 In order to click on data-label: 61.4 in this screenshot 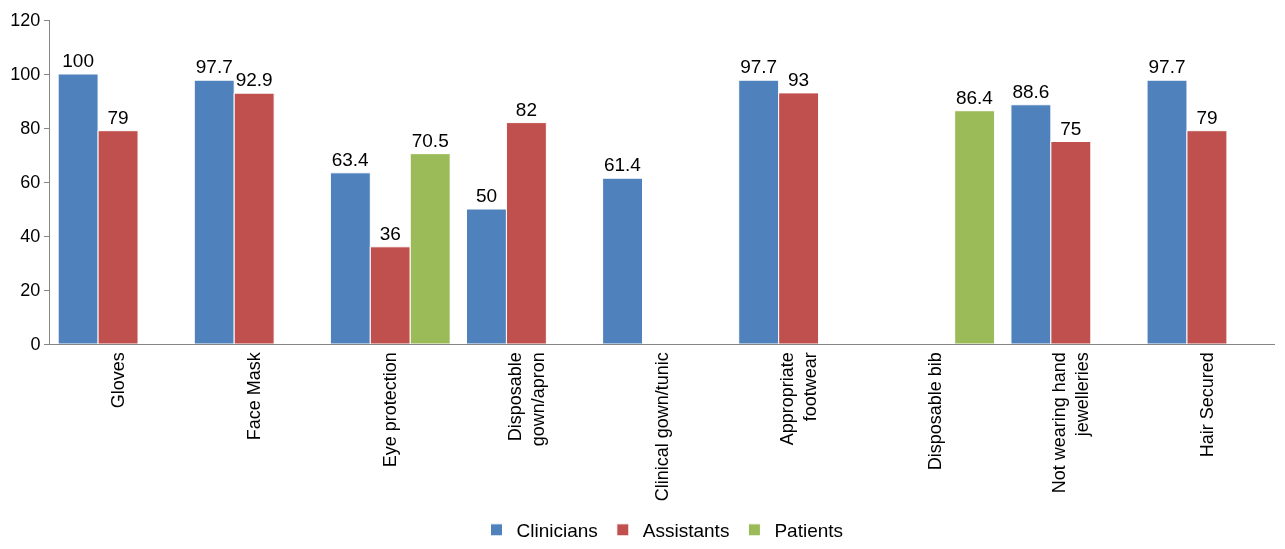, I will do `click(622, 165)`.